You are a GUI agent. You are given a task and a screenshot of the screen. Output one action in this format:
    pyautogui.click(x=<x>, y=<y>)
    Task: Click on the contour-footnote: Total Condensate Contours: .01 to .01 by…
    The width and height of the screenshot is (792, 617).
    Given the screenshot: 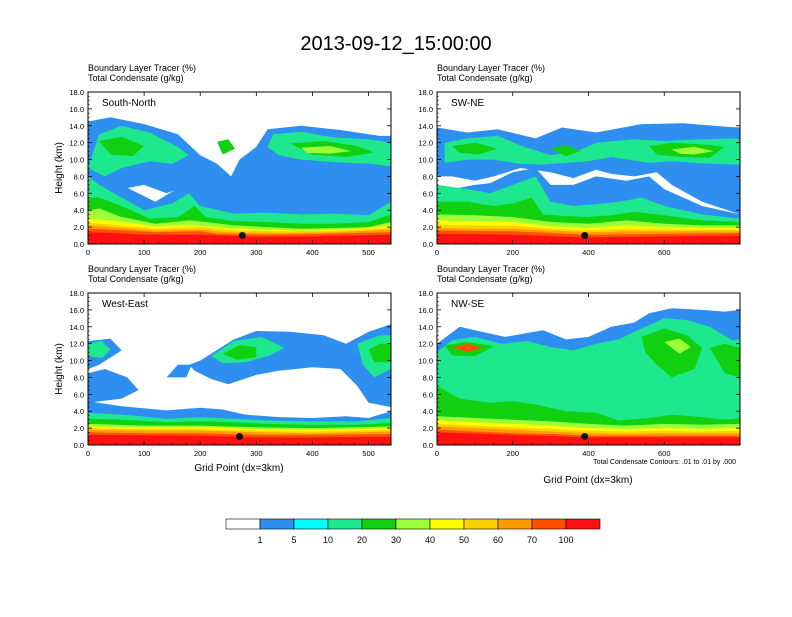 What is the action you would take?
    pyautogui.click(x=664, y=462)
    